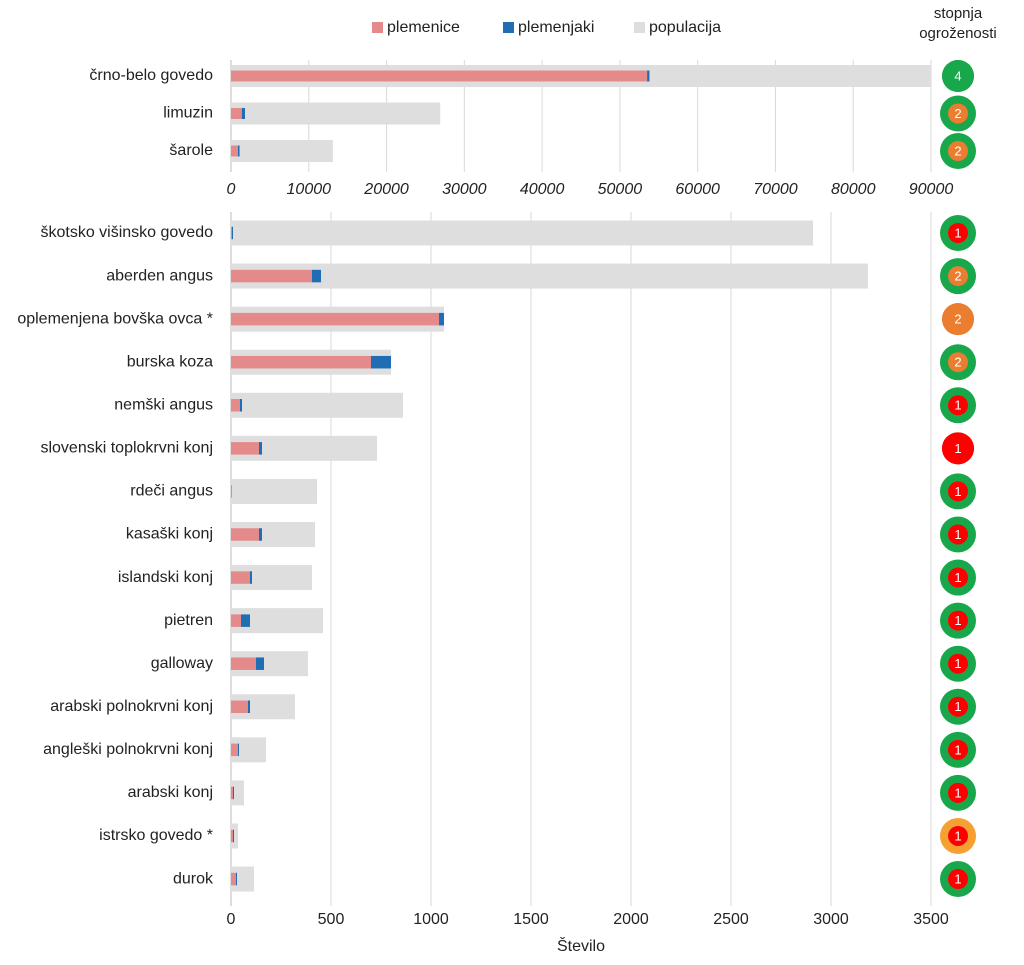 The height and width of the screenshot is (965, 1024). Describe the element at coordinates (151, 75) in the screenshot. I see `category-label: črno-belo govedo` at that location.